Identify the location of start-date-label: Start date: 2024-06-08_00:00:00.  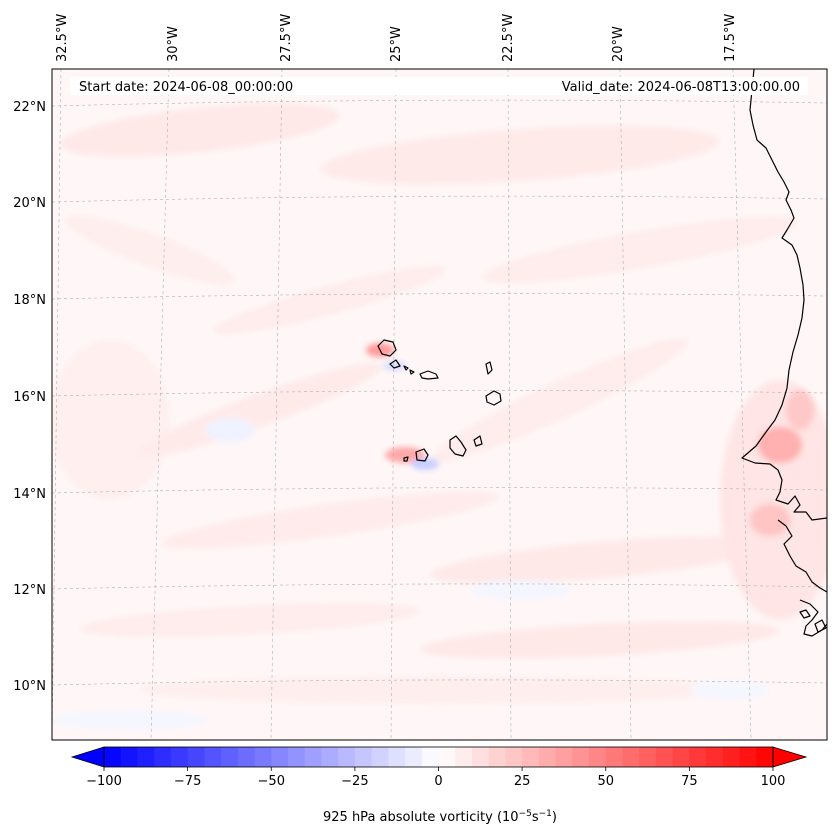
(186, 87).